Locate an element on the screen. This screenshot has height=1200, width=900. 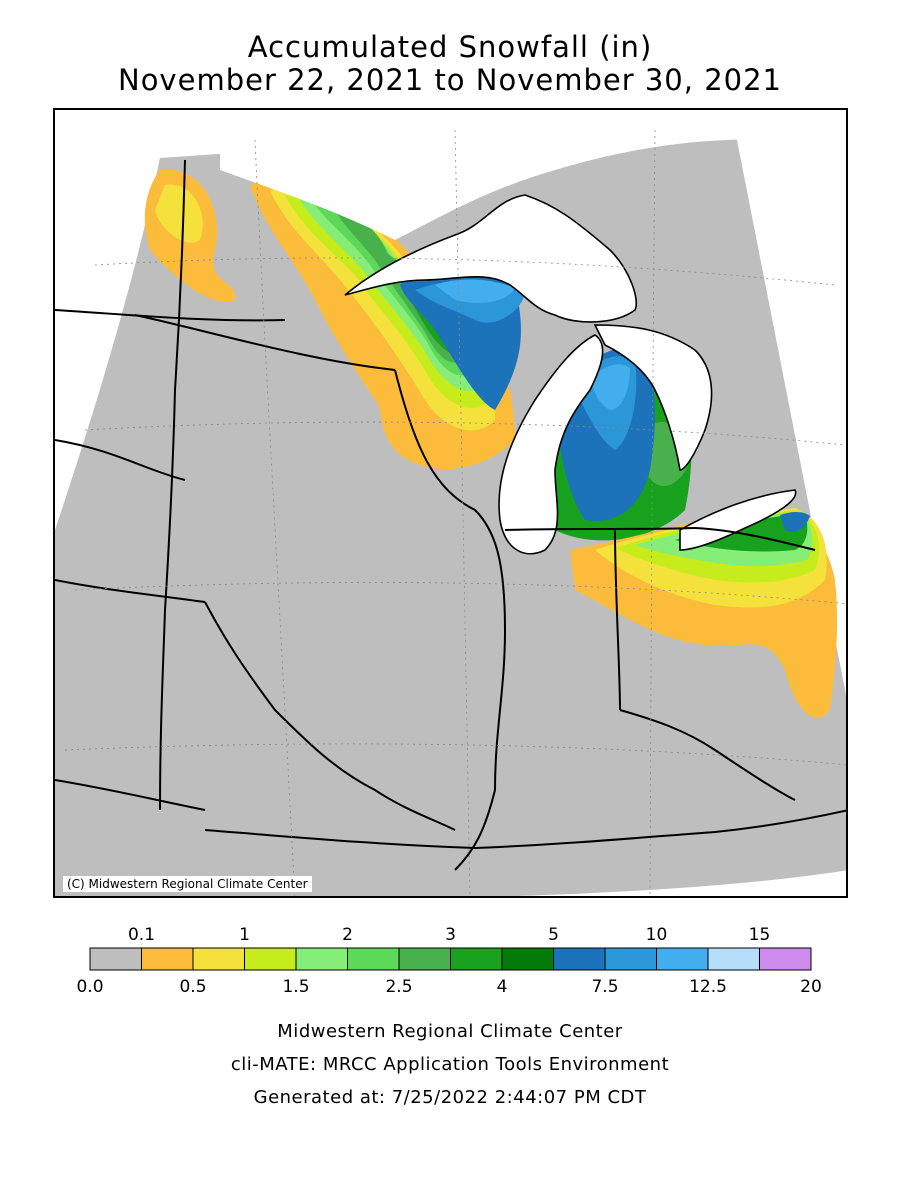
legend-top-label: 1 is located at coordinates (244, 935).